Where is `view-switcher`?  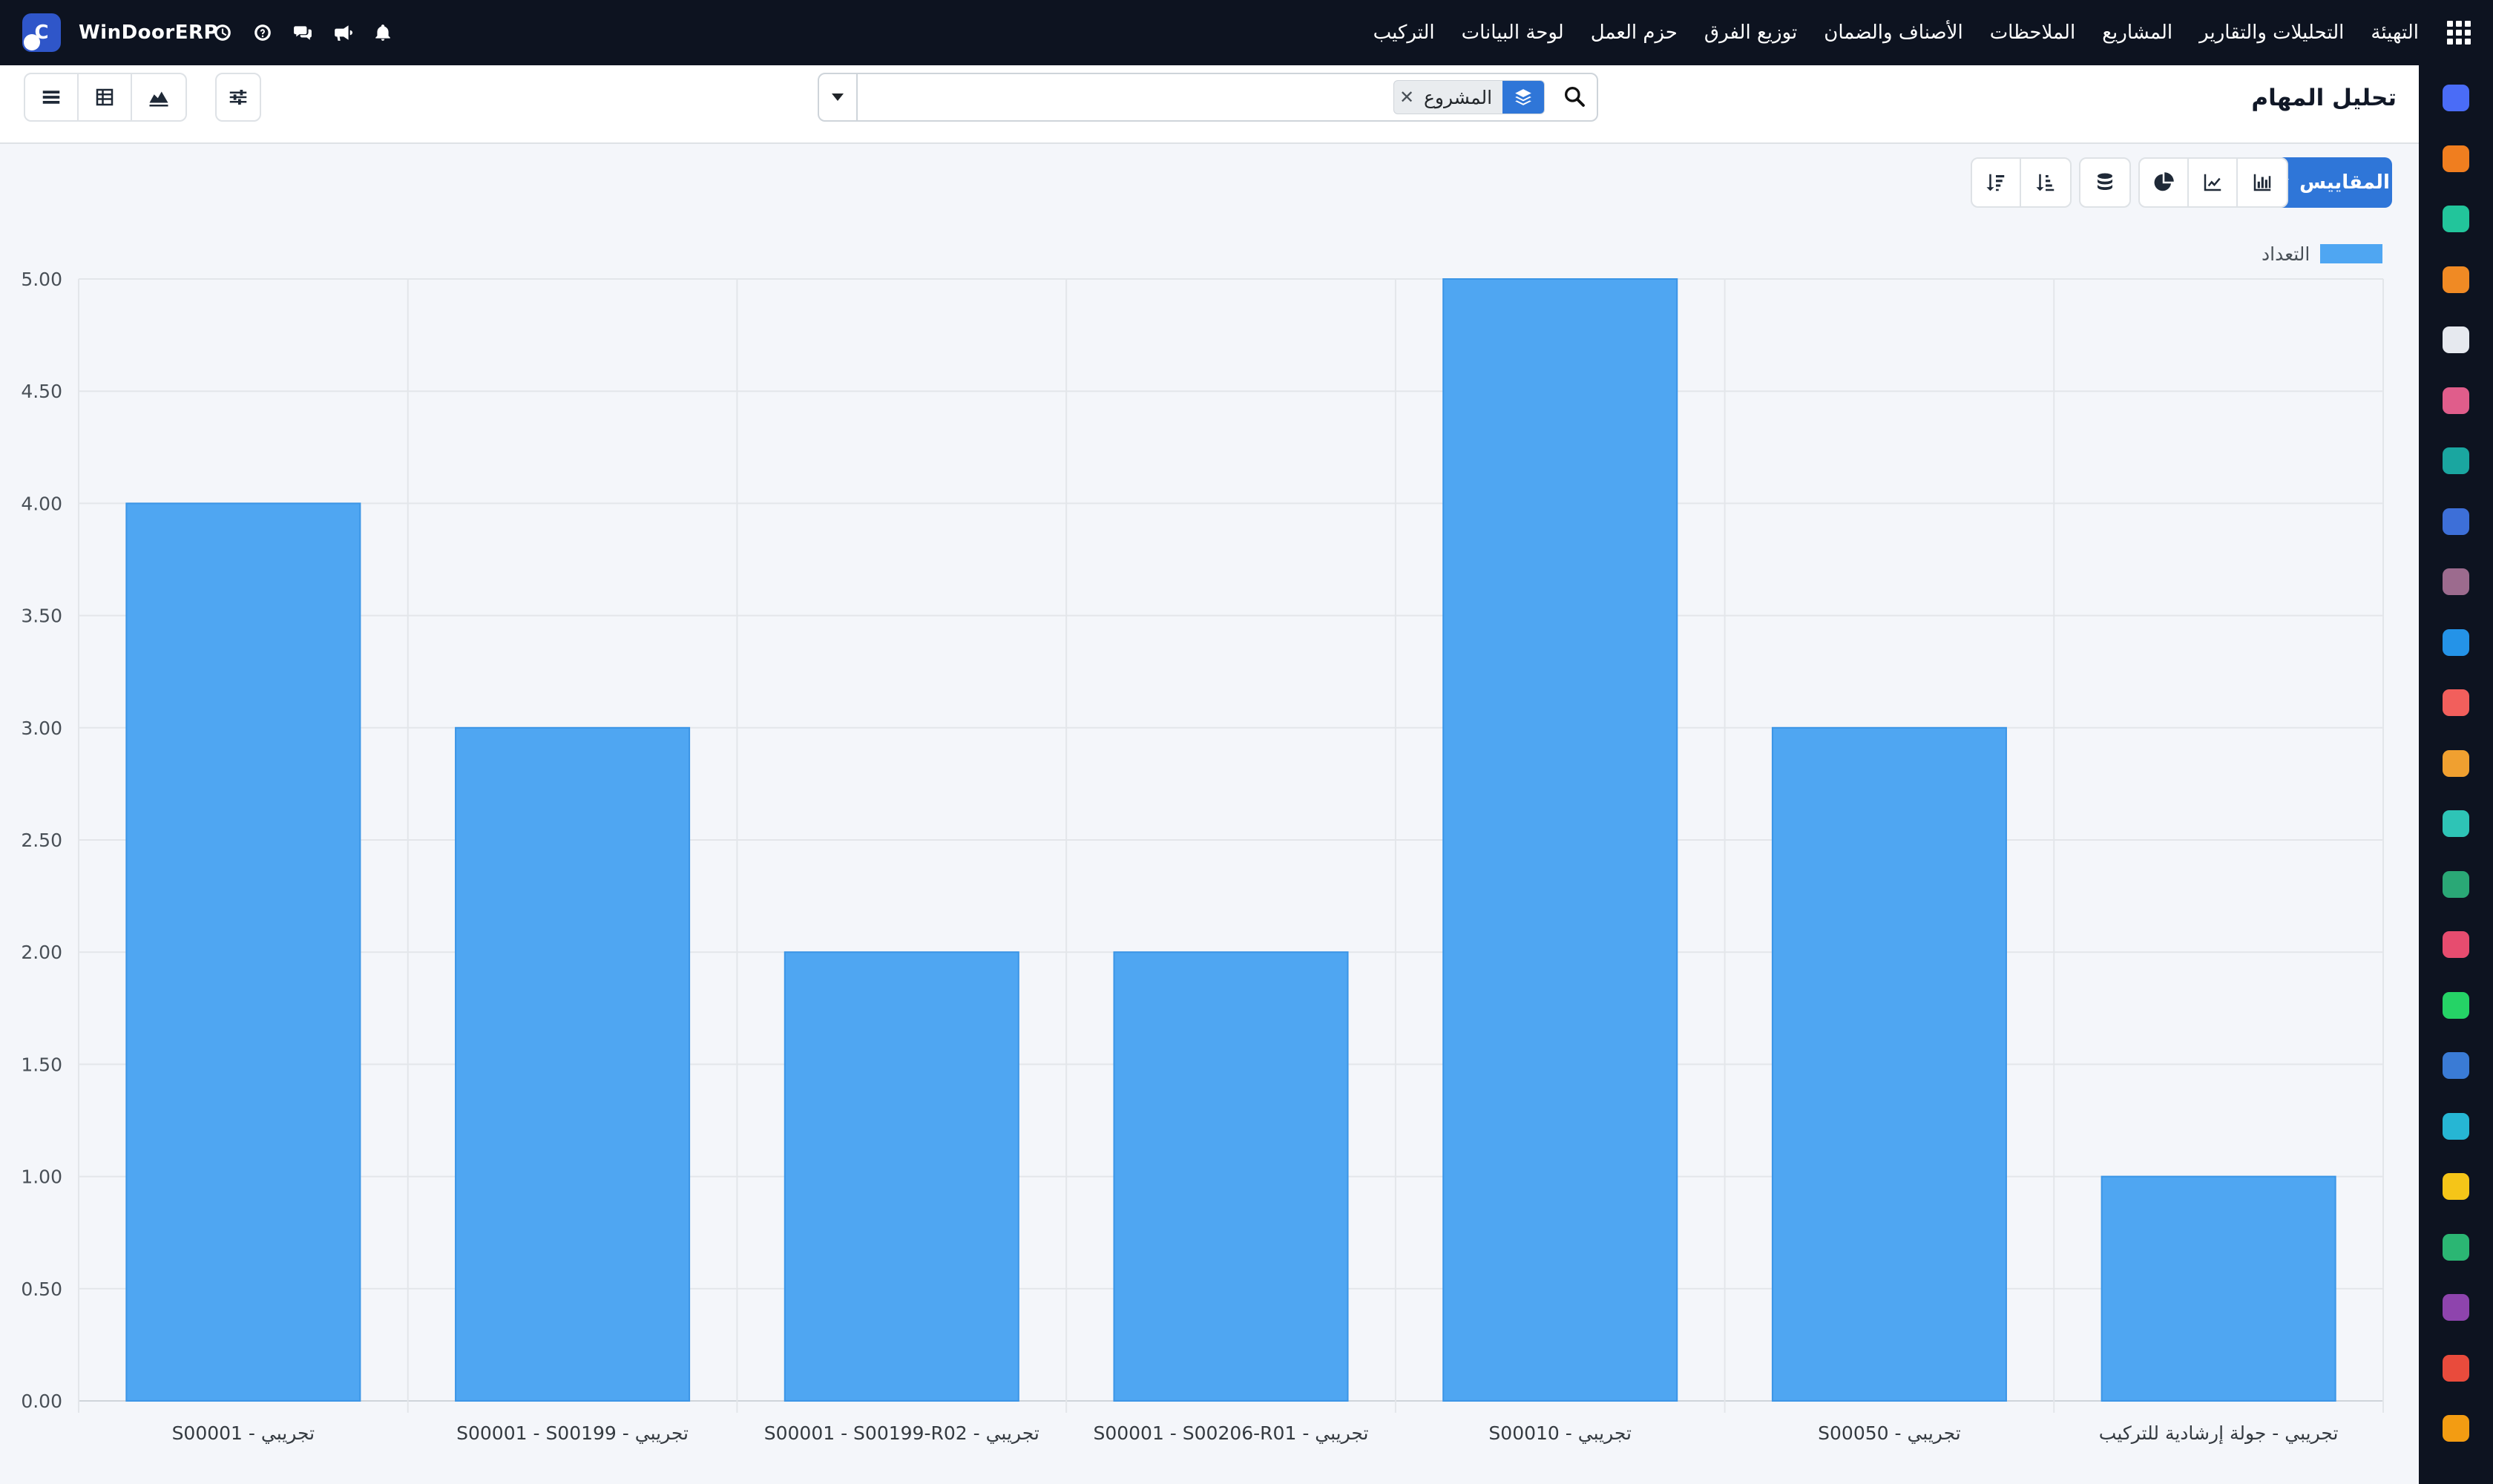 view-switcher is located at coordinates (105, 97).